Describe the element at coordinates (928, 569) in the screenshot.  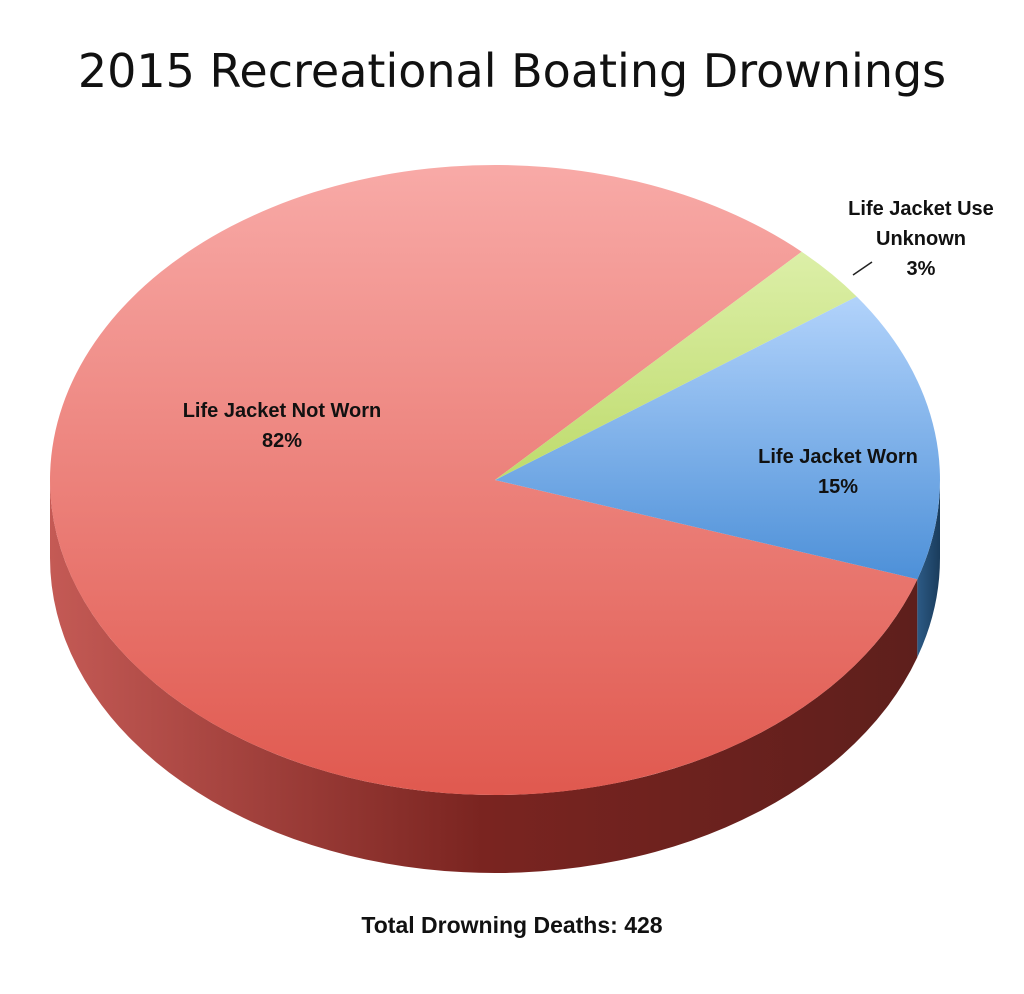
I see `pie-side-worn` at that location.